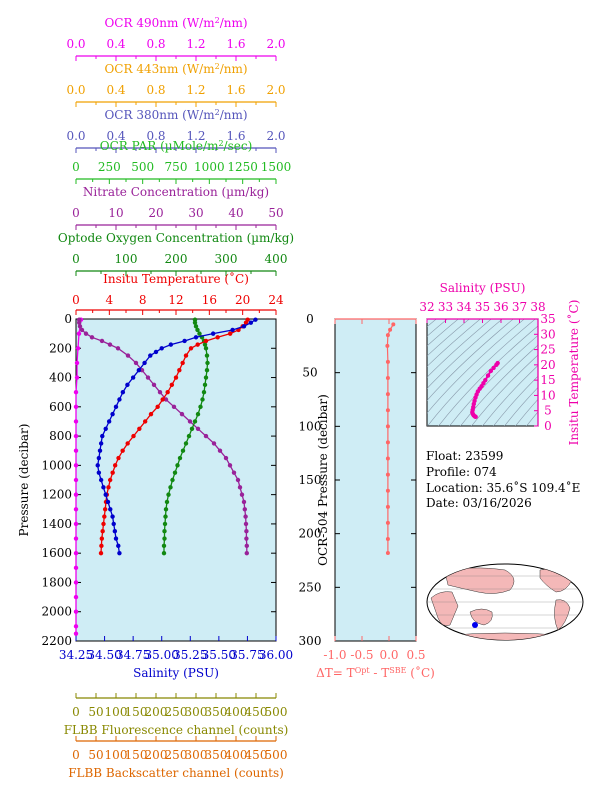 Image resolution: width=598 pixels, height=785 pixels. Describe the element at coordinates (176, 192) in the screenshot. I see `top-axis-nitrate-title: Nitrate Concentration (µm/kg)` at that location.